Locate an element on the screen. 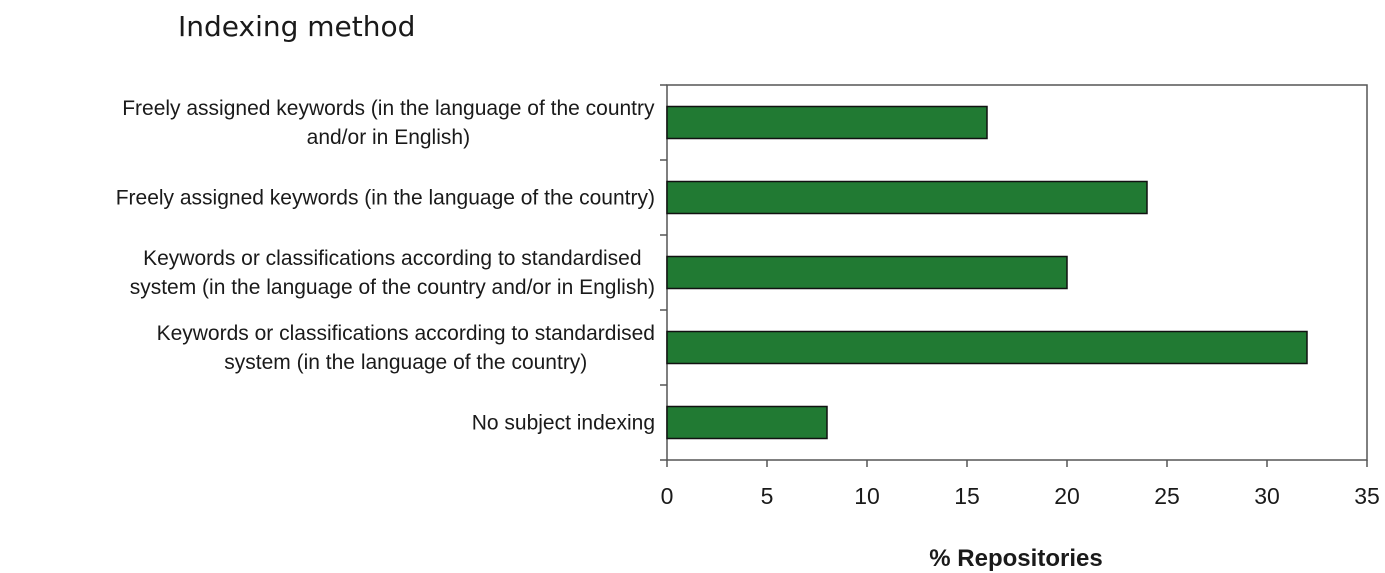  x-tick-label: 35 is located at coordinates (1367, 496).